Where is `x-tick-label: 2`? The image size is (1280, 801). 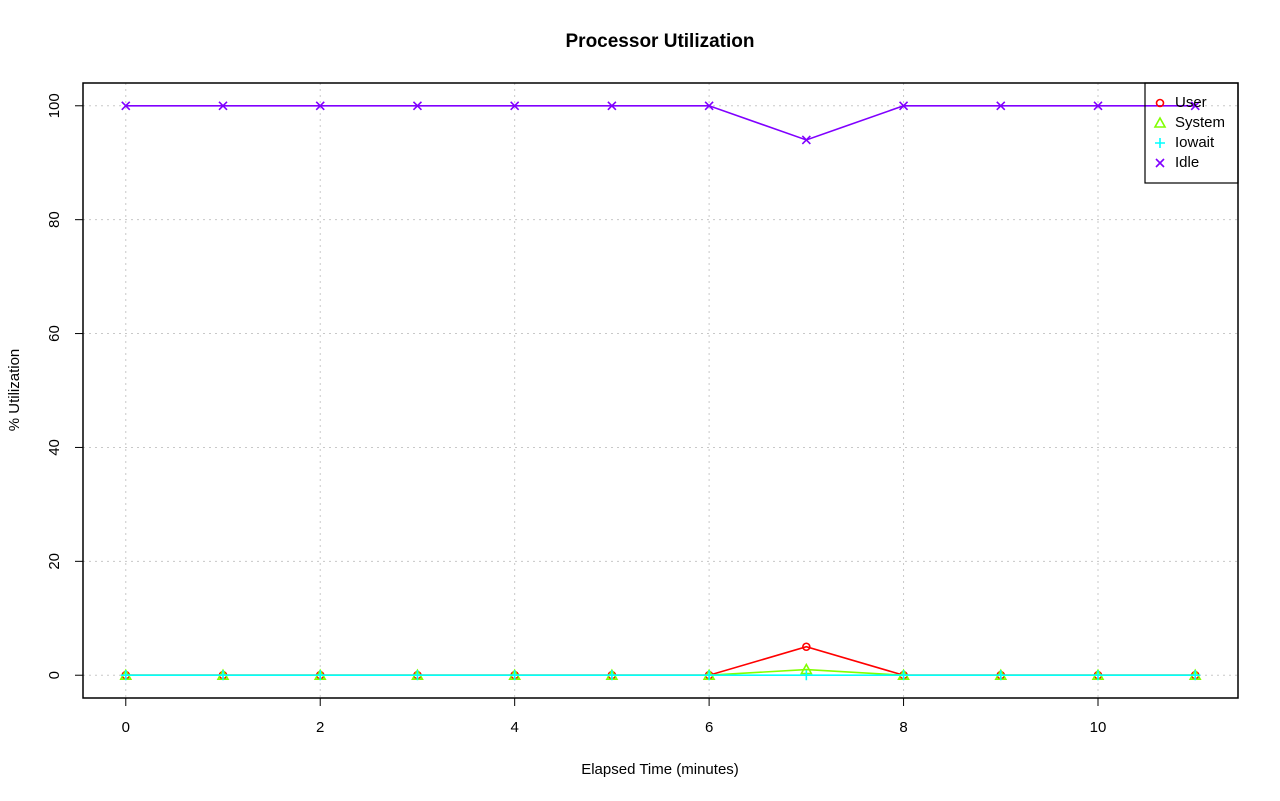 x-tick-label: 2 is located at coordinates (320, 727).